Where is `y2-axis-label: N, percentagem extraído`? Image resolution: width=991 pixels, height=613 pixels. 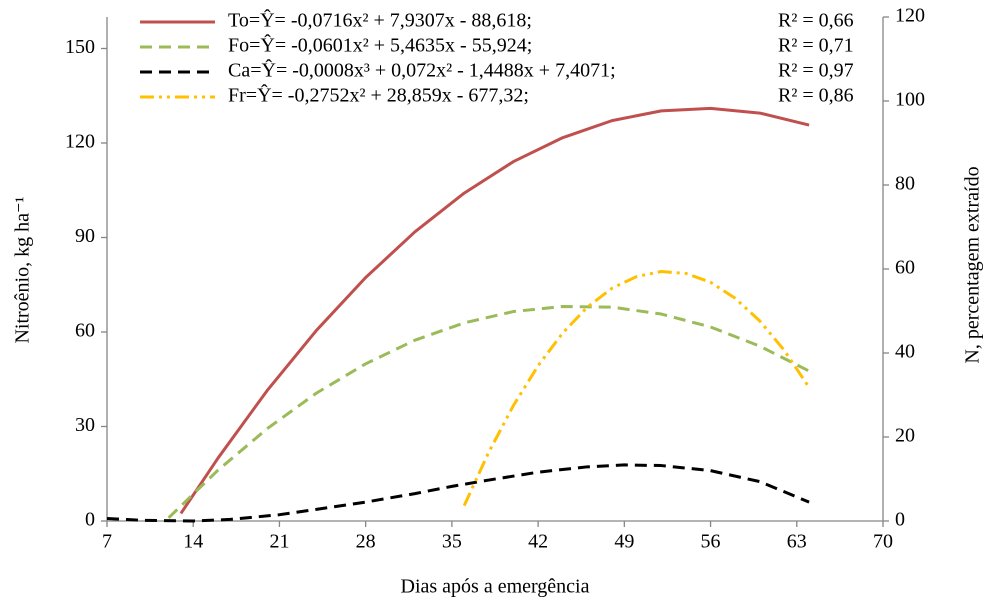 y2-axis-label: N, percentagem extraído is located at coordinates (973, 264).